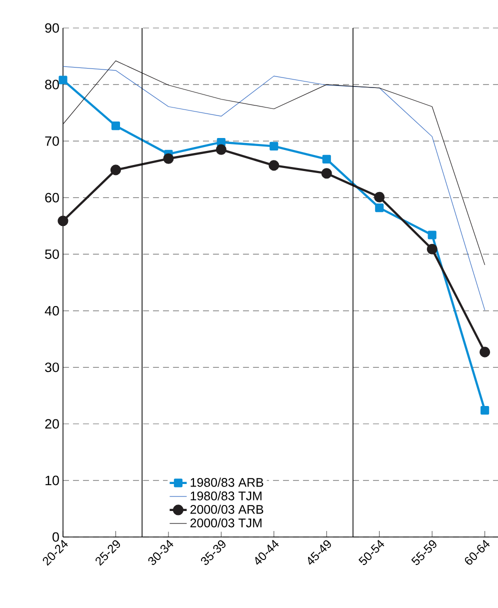 The height and width of the screenshot is (608, 498). I want to click on y-tick-label: 70, so click(52, 141).